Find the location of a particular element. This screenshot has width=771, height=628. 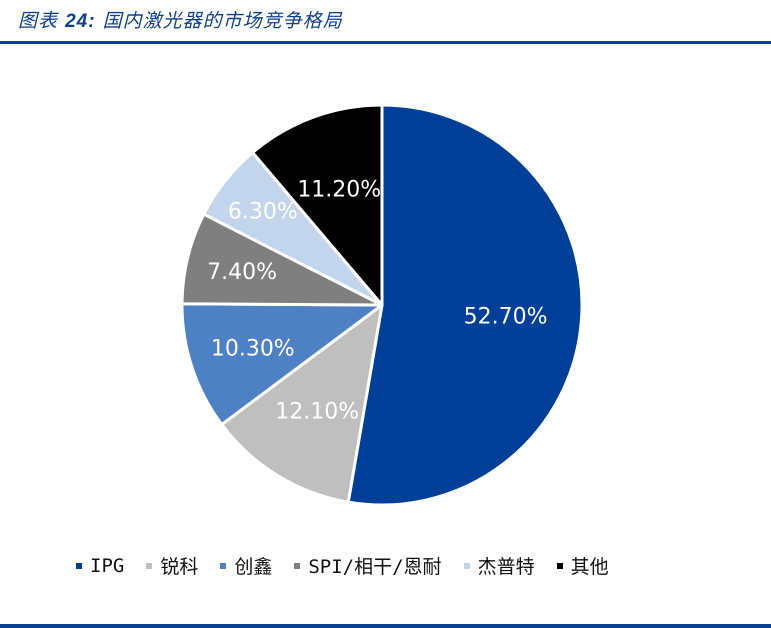

legend-item-jpt: 杰普特 is located at coordinates (499, 565).